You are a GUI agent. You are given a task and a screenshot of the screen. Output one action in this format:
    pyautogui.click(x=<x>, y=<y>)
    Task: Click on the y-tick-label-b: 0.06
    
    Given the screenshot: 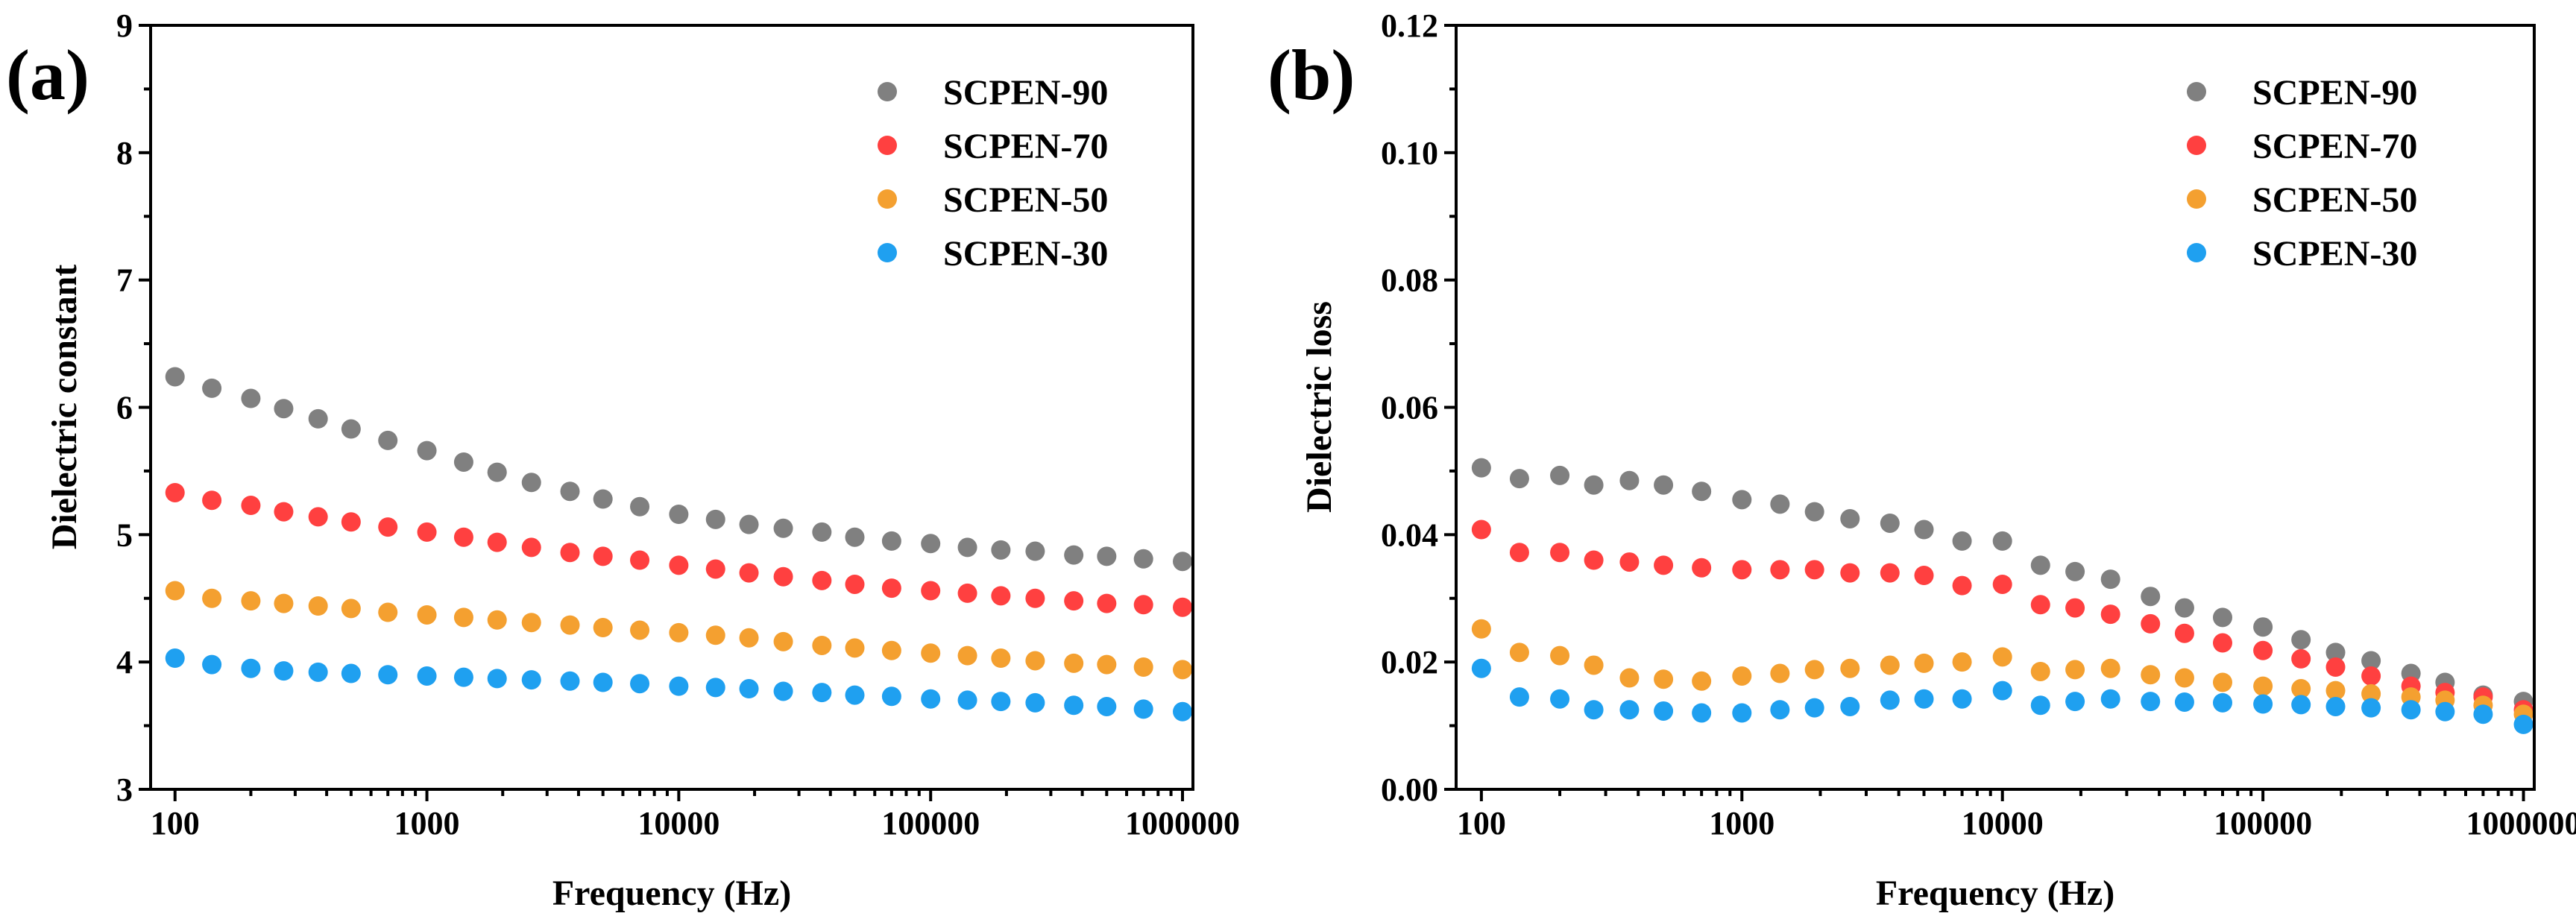 What is the action you would take?
    pyautogui.click(x=1409, y=408)
    